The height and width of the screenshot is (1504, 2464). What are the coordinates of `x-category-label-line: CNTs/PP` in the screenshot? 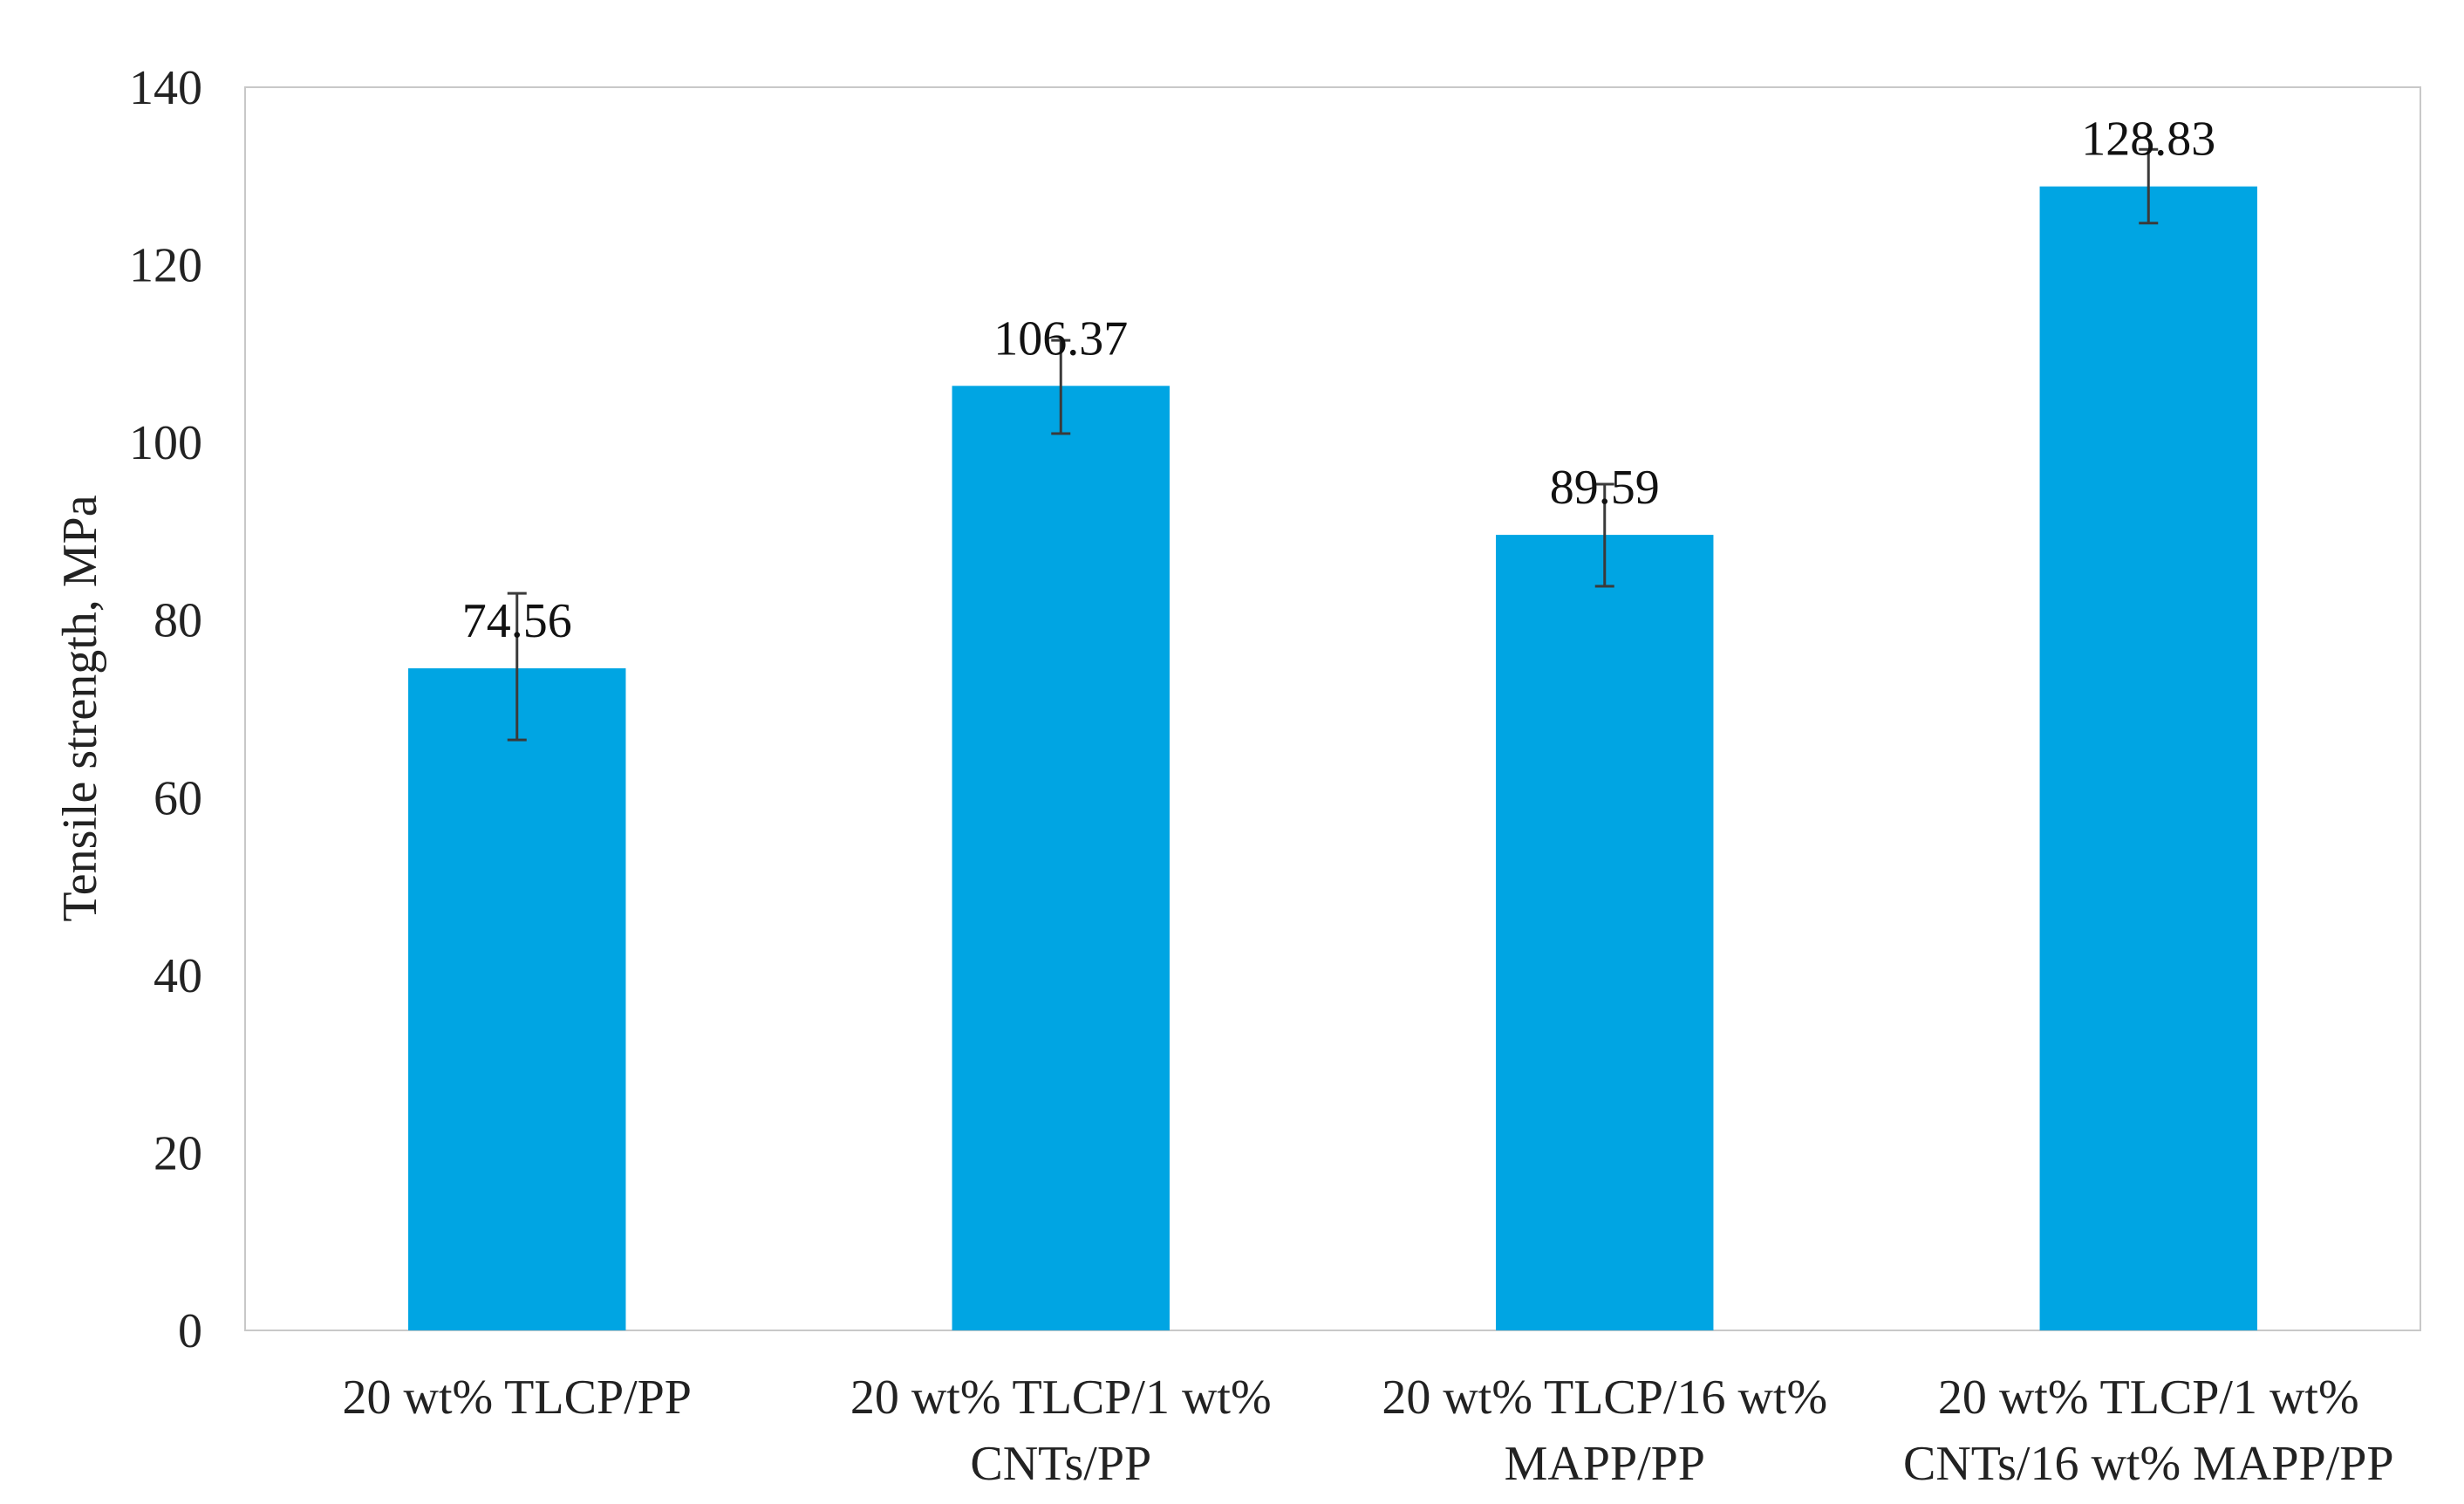 It's located at (1060, 1464).